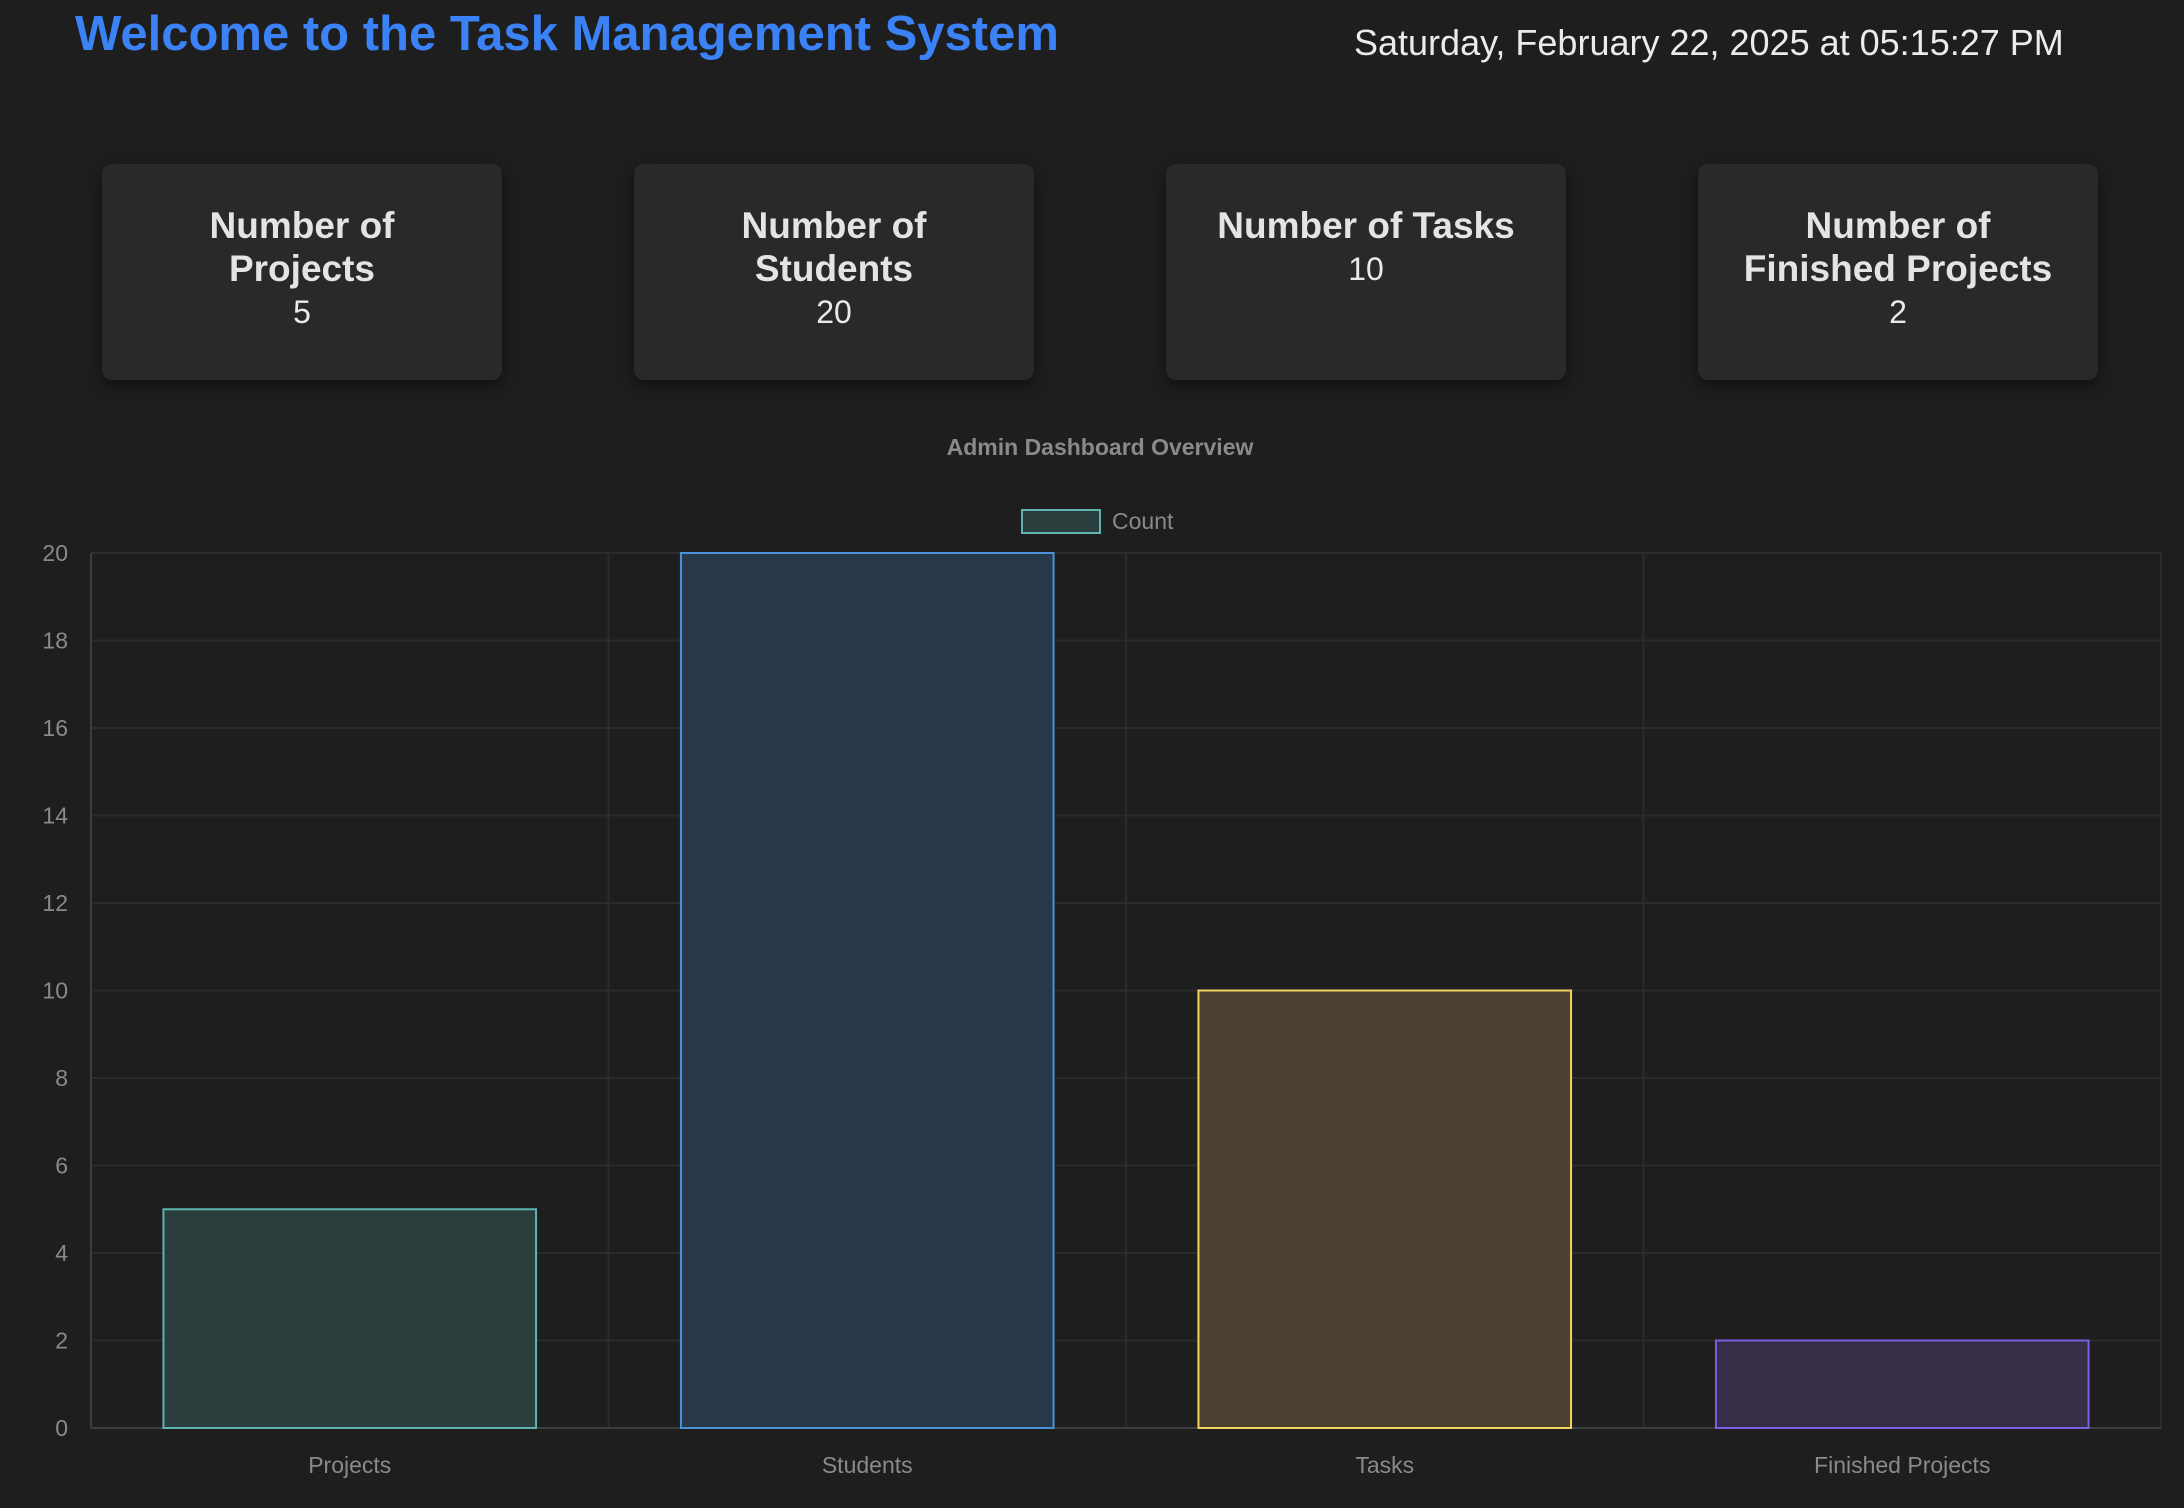  I want to click on legend-swatch, so click(1061, 521).